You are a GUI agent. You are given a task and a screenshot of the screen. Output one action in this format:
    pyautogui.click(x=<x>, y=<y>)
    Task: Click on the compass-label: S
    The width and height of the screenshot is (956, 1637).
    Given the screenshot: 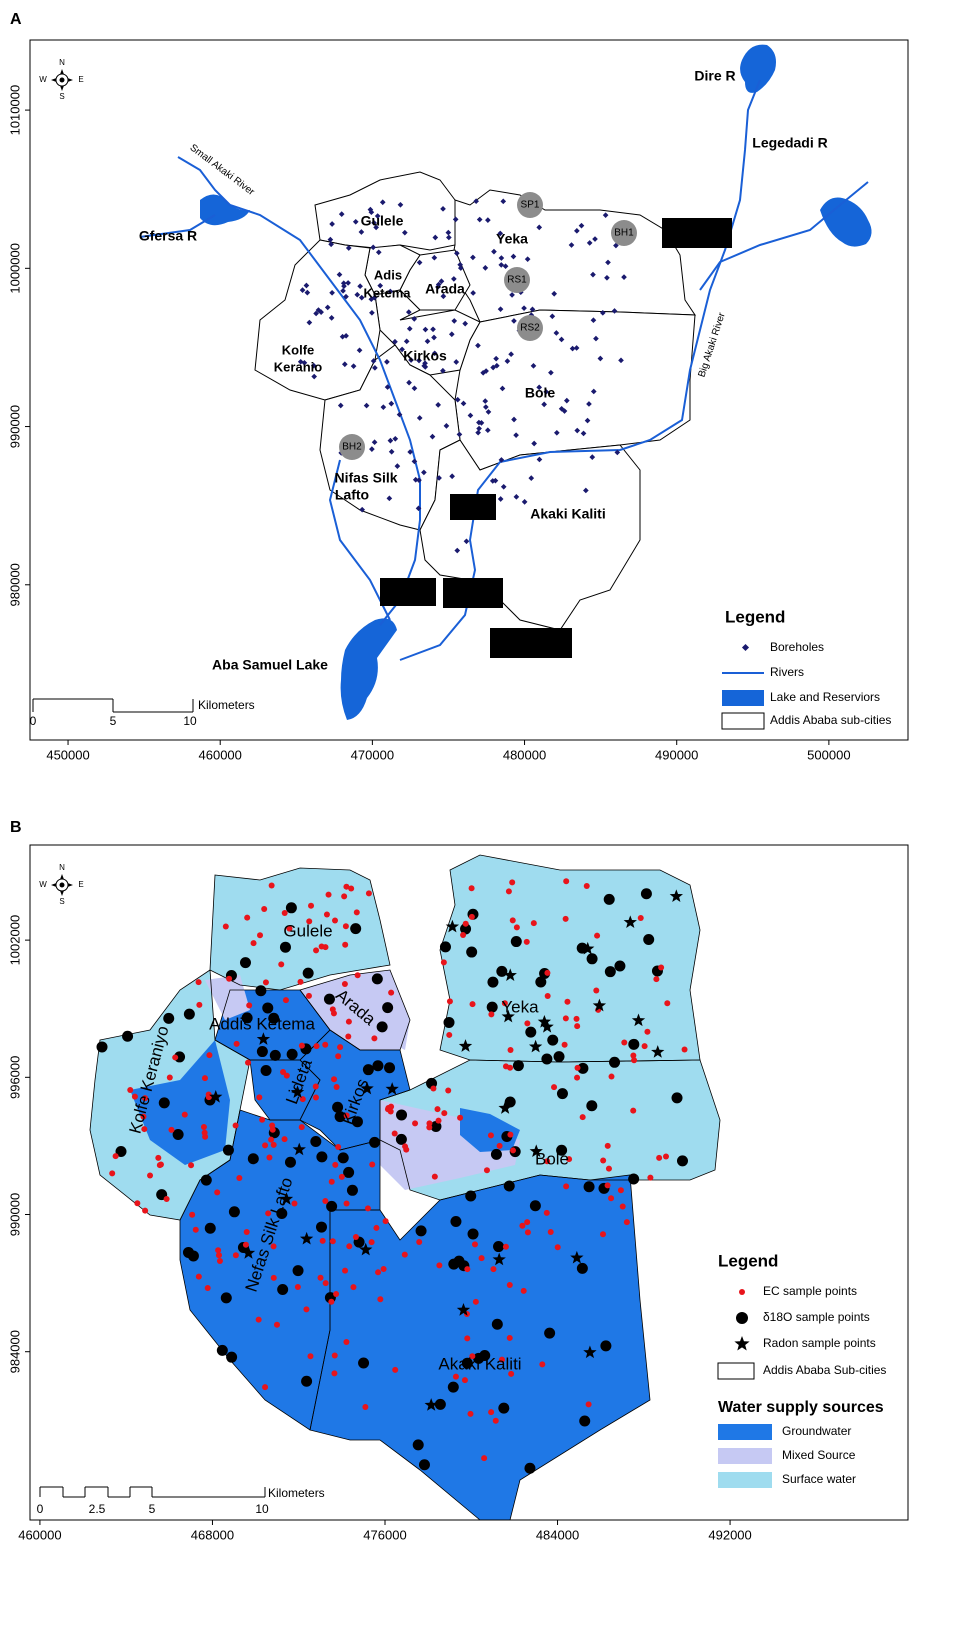 What is the action you would take?
    pyautogui.click(x=61, y=96)
    